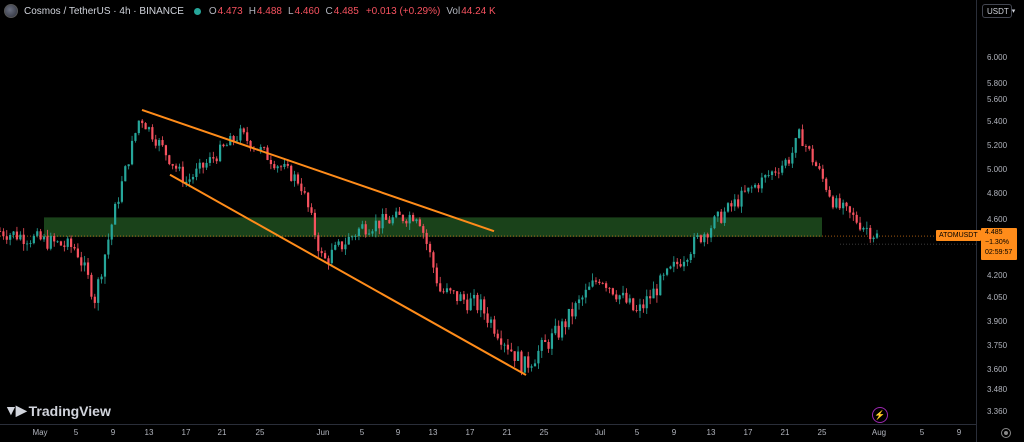  Describe the element at coordinates (998, 11) in the screenshot. I see `currency-selector: USDT ▾` at that location.